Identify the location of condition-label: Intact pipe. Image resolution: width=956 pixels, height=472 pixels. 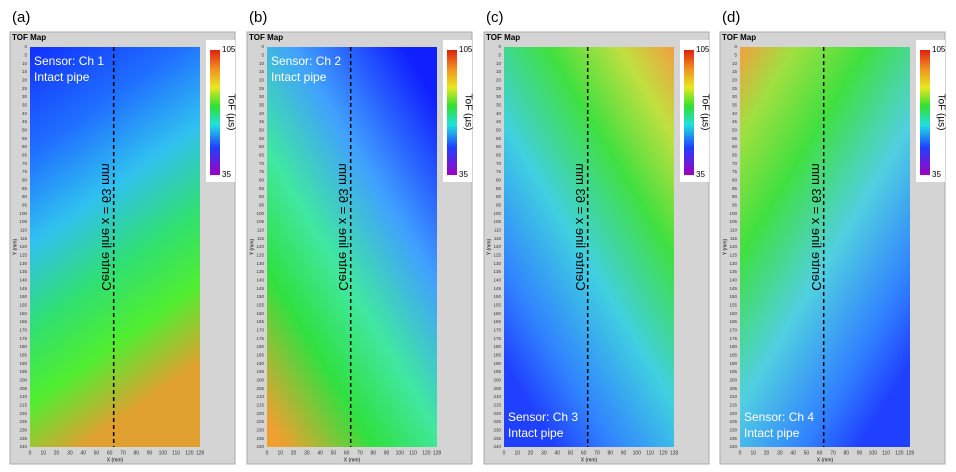
(62, 77).